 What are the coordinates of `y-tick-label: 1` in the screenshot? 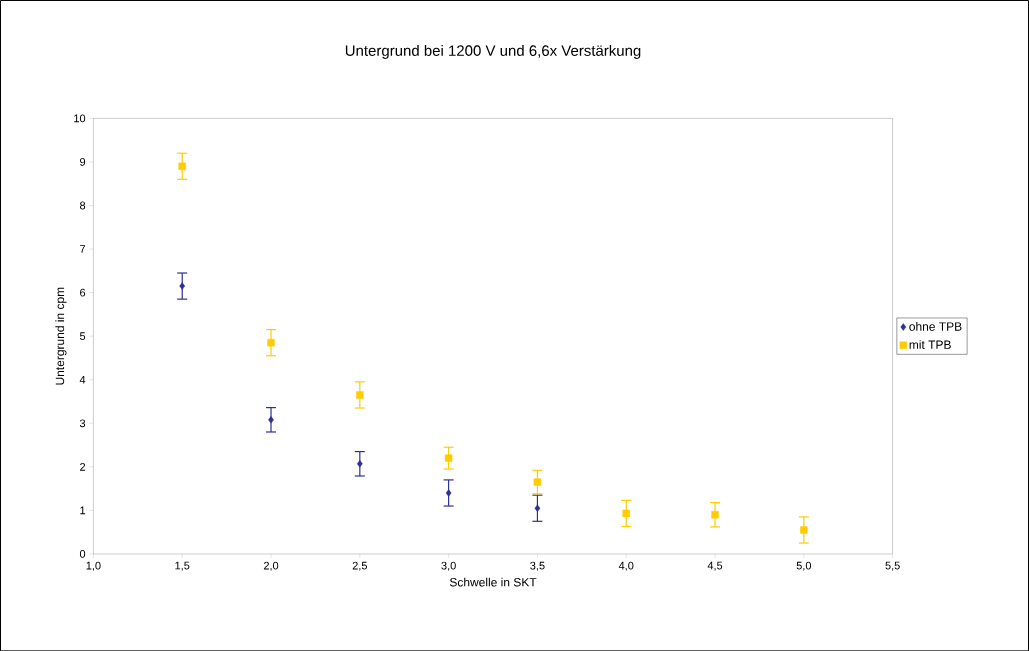 It's located at (83, 510).